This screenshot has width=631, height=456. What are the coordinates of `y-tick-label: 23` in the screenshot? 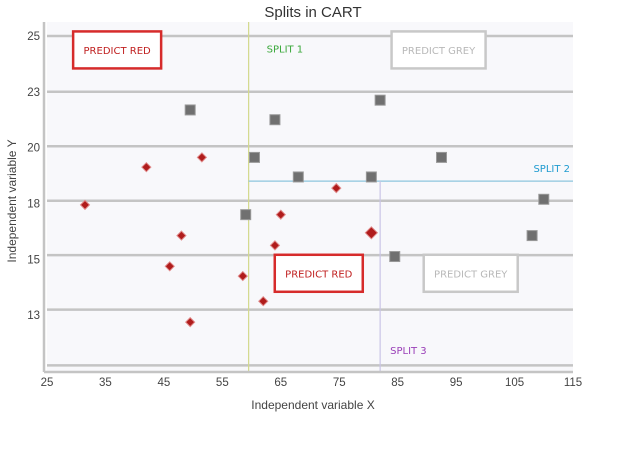 It's located at (33, 93).